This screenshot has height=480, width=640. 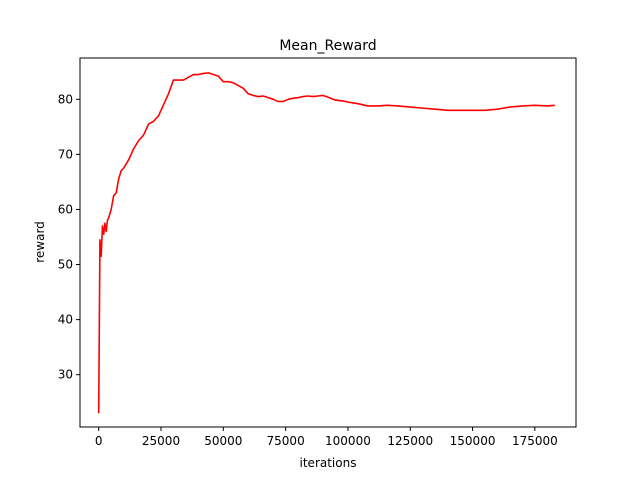 I want to click on x-tick-label: 100000, so click(x=348, y=441).